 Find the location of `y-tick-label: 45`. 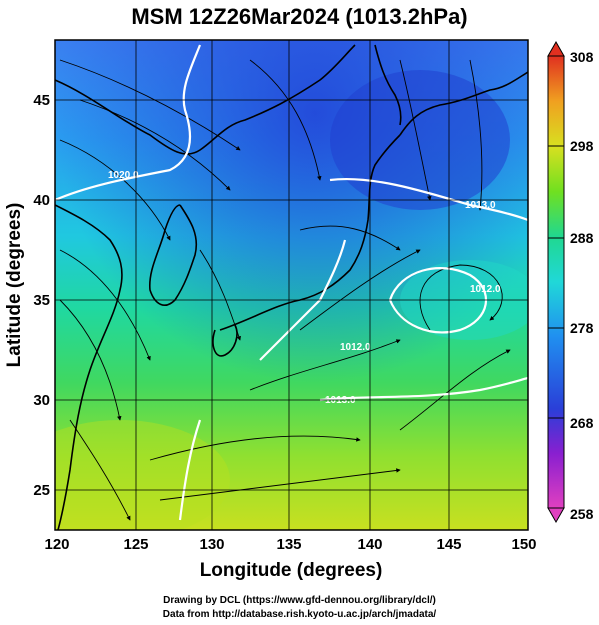

y-tick-label: 45 is located at coordinates (41, 100).